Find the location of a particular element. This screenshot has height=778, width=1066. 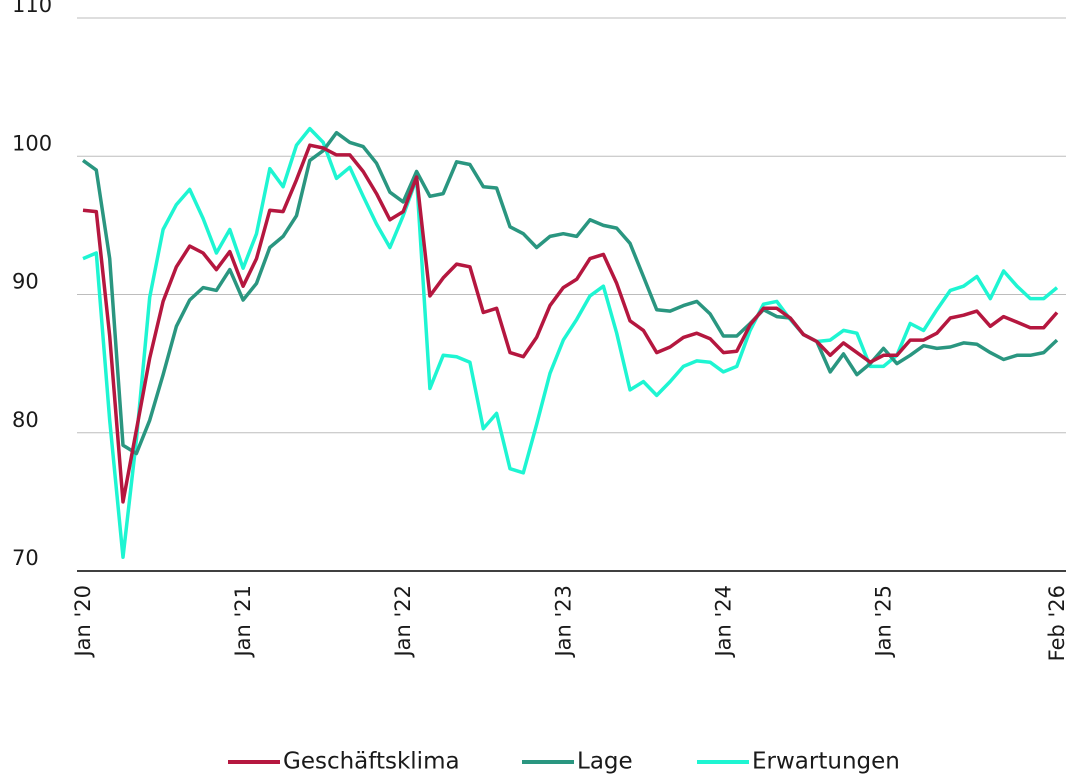

legend-label: Lage is located at coordinates (605, 762).